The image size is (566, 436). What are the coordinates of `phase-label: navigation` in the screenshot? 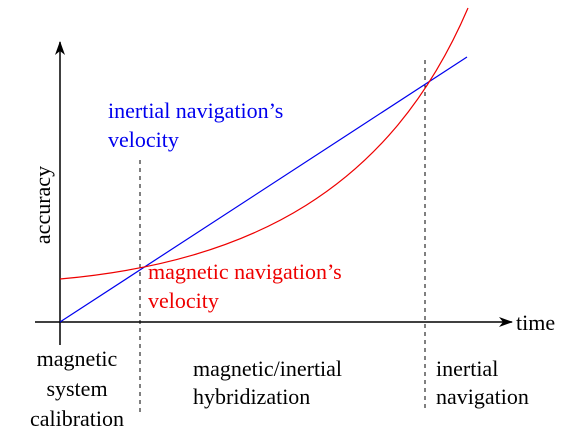 It's located at (482, 396).